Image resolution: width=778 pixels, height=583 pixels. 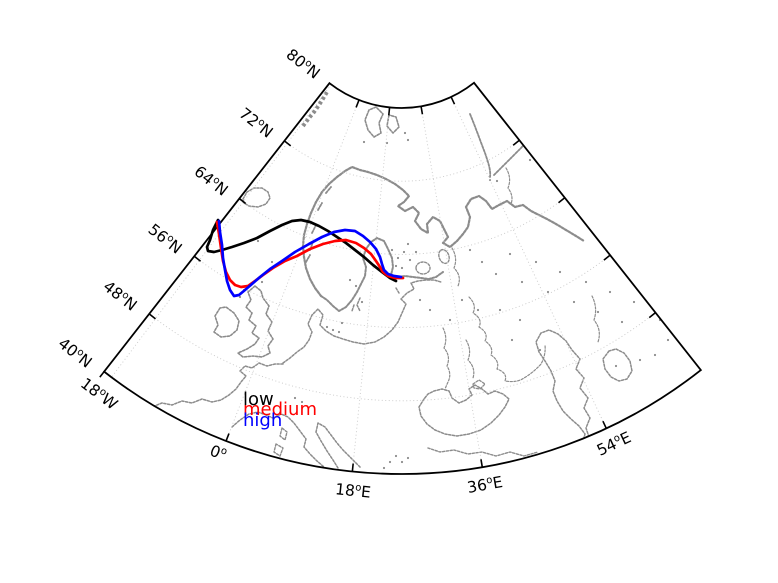 I want to click on trajectory-low, so click(x=301, y=250).